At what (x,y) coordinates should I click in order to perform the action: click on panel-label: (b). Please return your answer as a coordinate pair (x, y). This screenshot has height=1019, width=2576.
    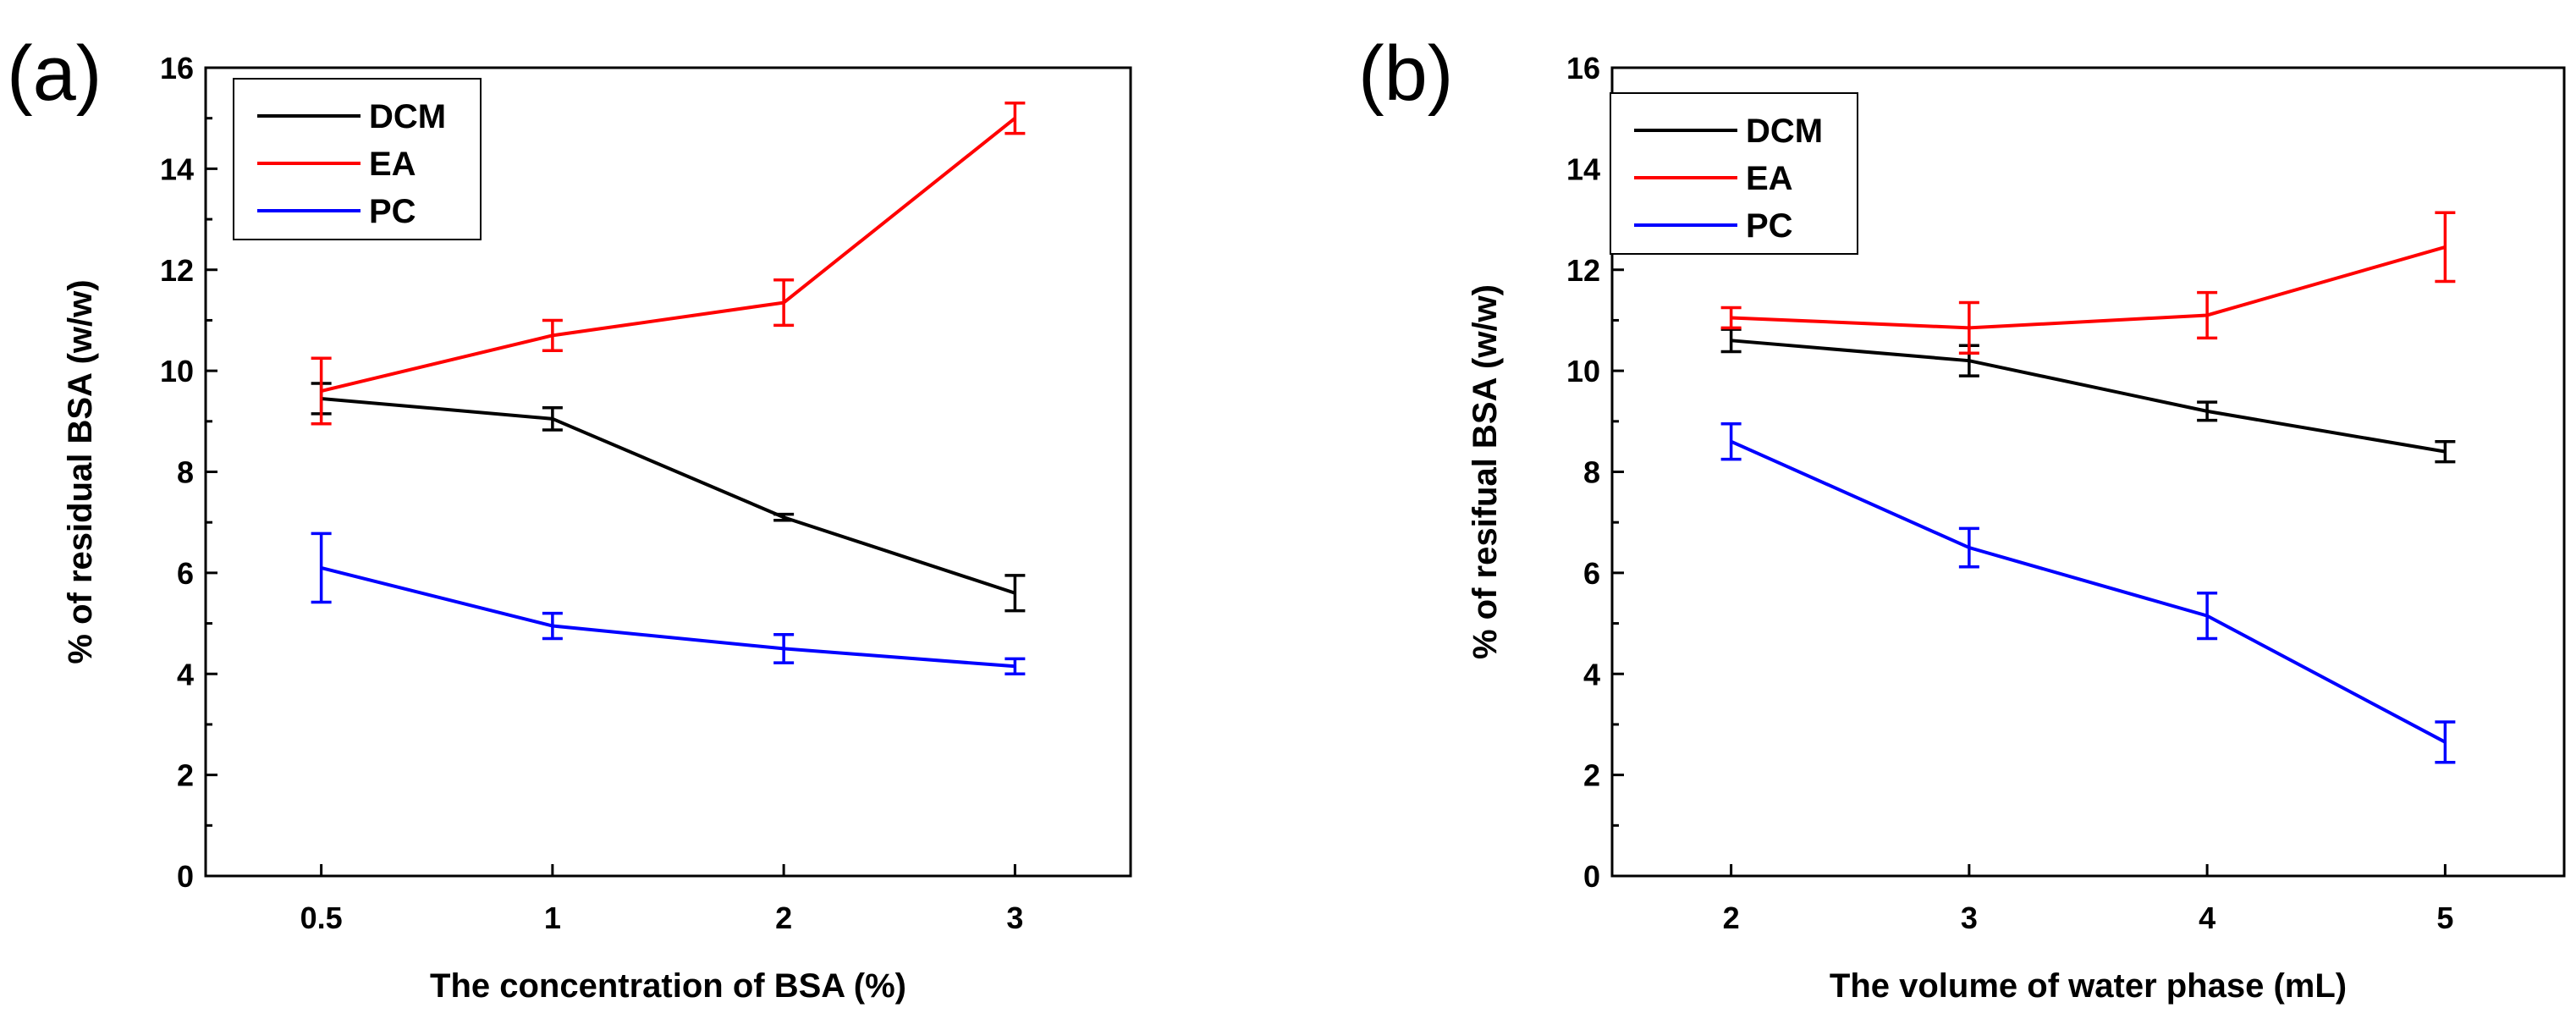
    Looking at the image, I should click on (1405, 73).